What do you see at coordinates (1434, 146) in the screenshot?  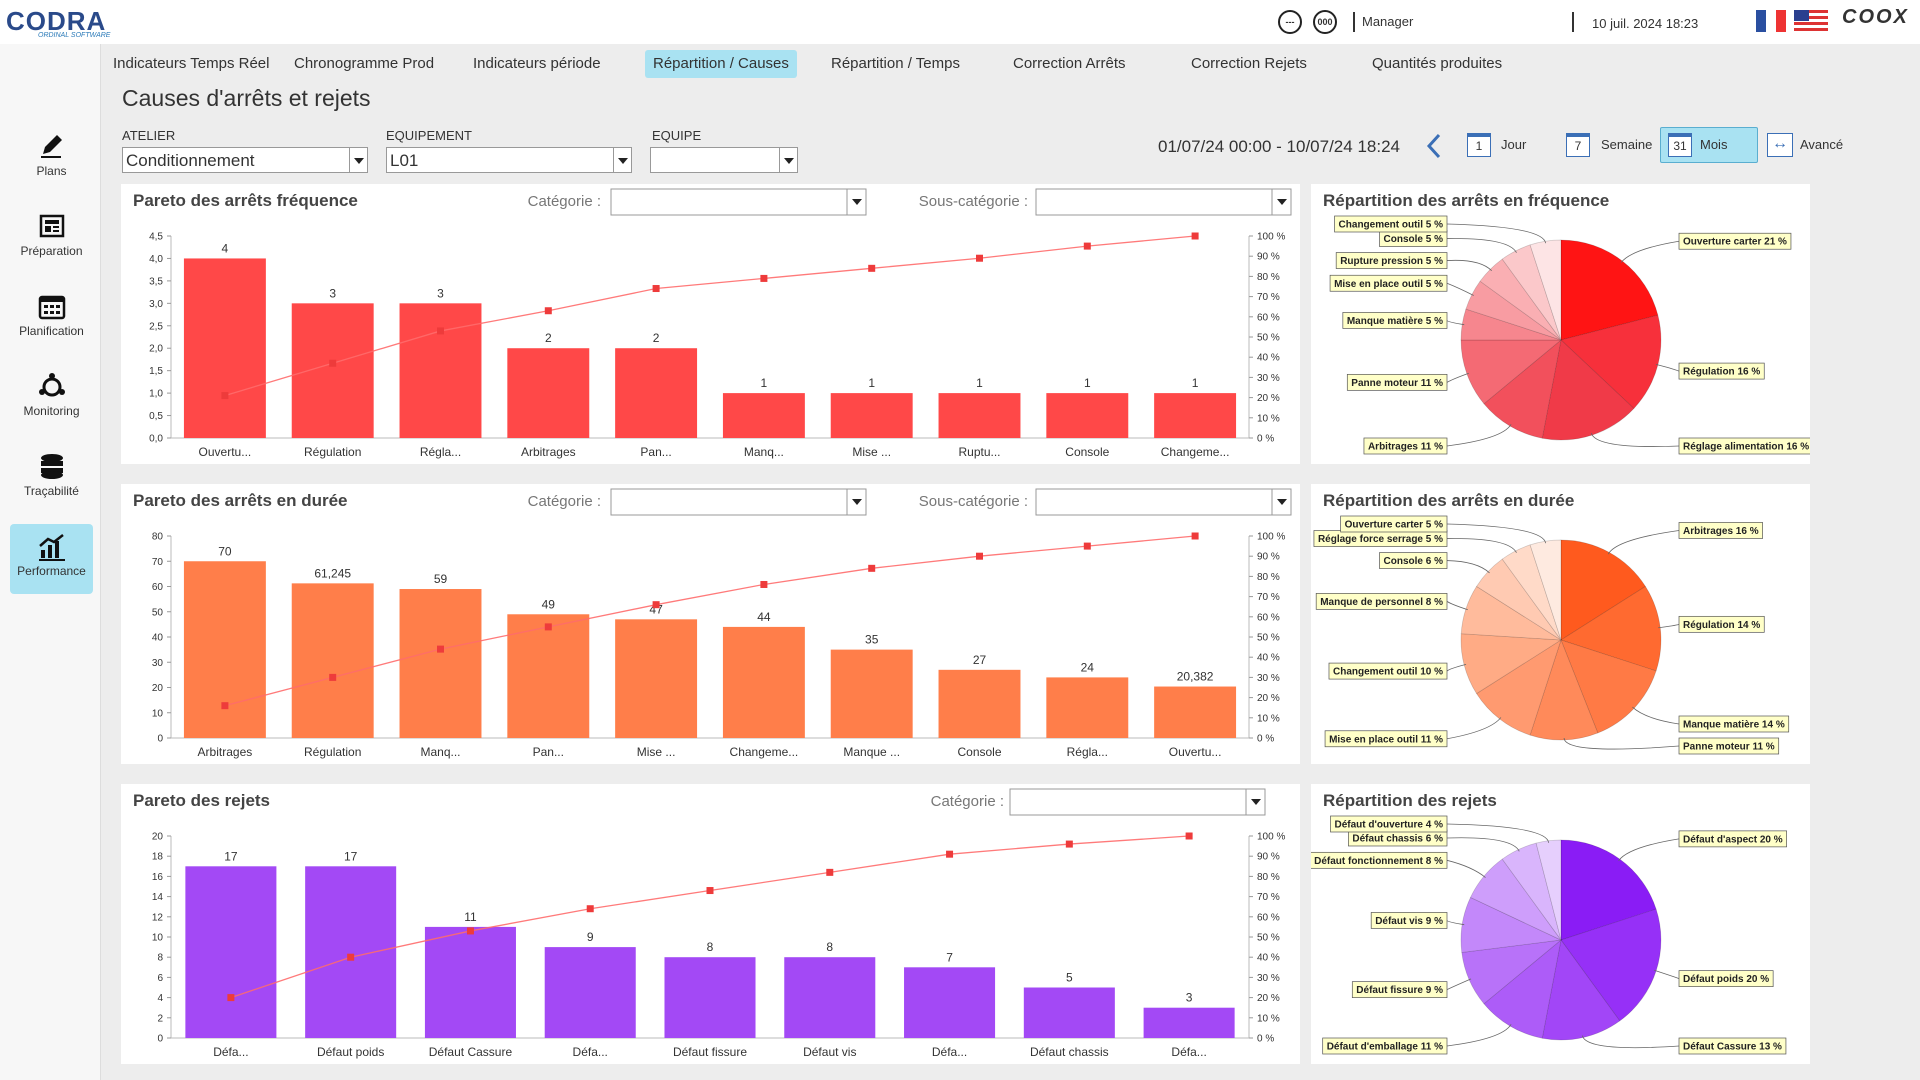 I see `prev-arrow` at bounding box center [1434, 146].